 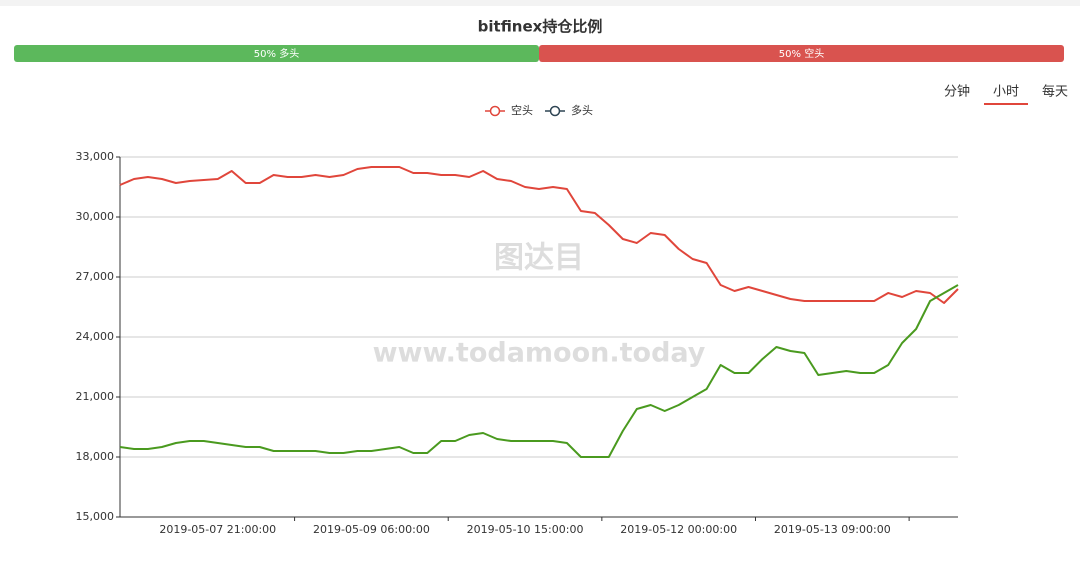 What do you see at coordinates (95, 336) in the screenshot?
I see `y-tick-label: 24,000` at bounding box center [95, 336].